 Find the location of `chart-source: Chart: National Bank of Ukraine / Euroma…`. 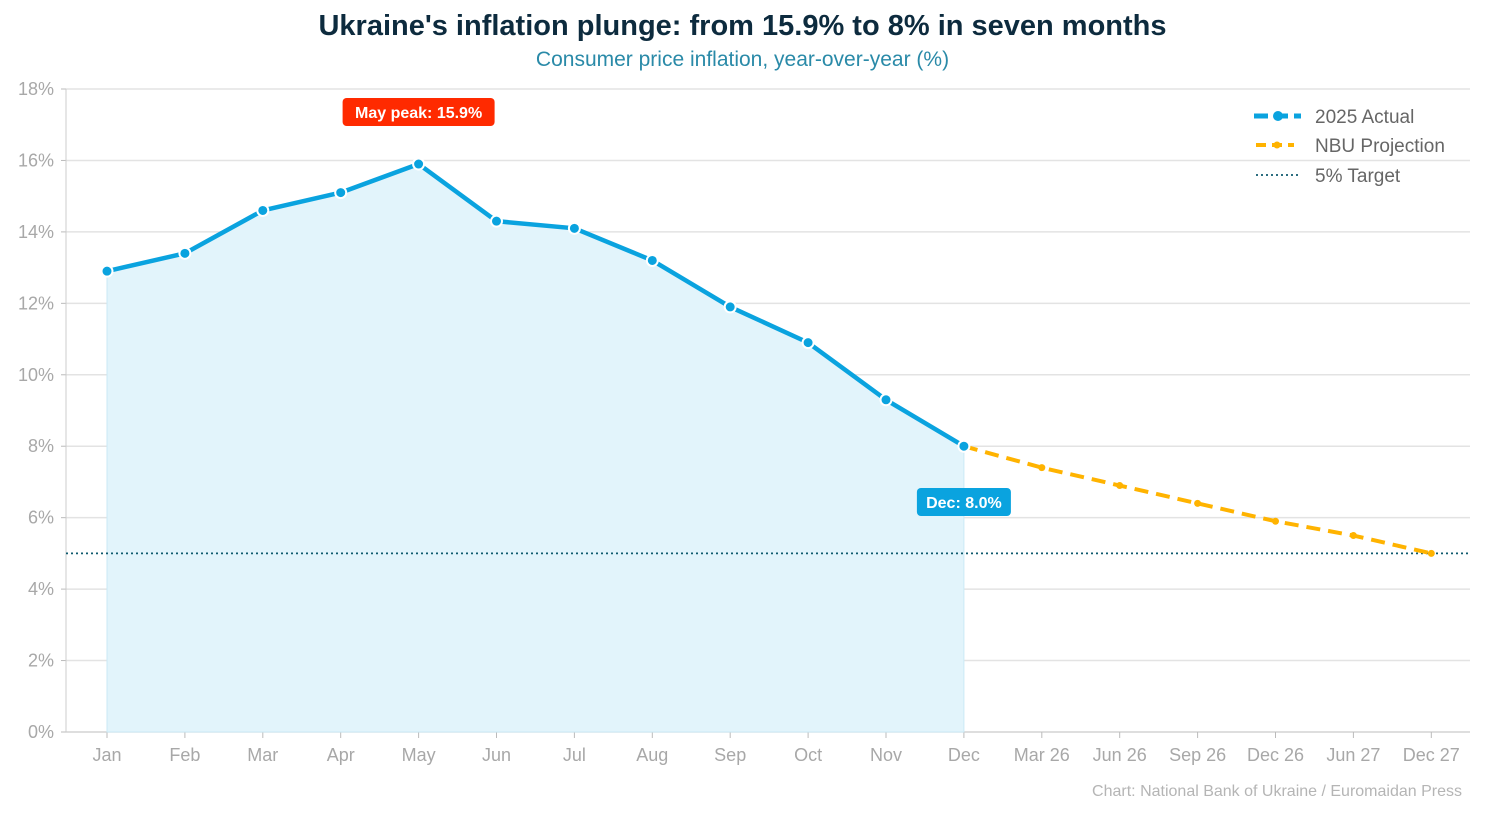

chart-source: Chart: National Bank of Ukraine / Euroma… is located at coordinates (1277, 791).